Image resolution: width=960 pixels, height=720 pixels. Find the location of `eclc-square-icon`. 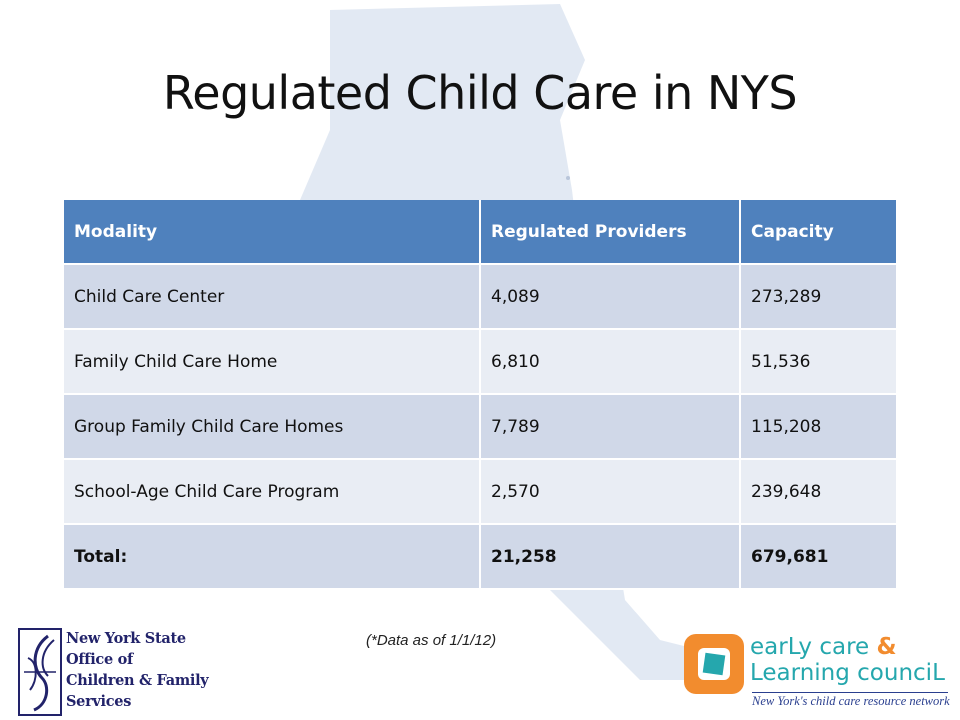

eclc-square-icon is located at coordinates (714, 664).